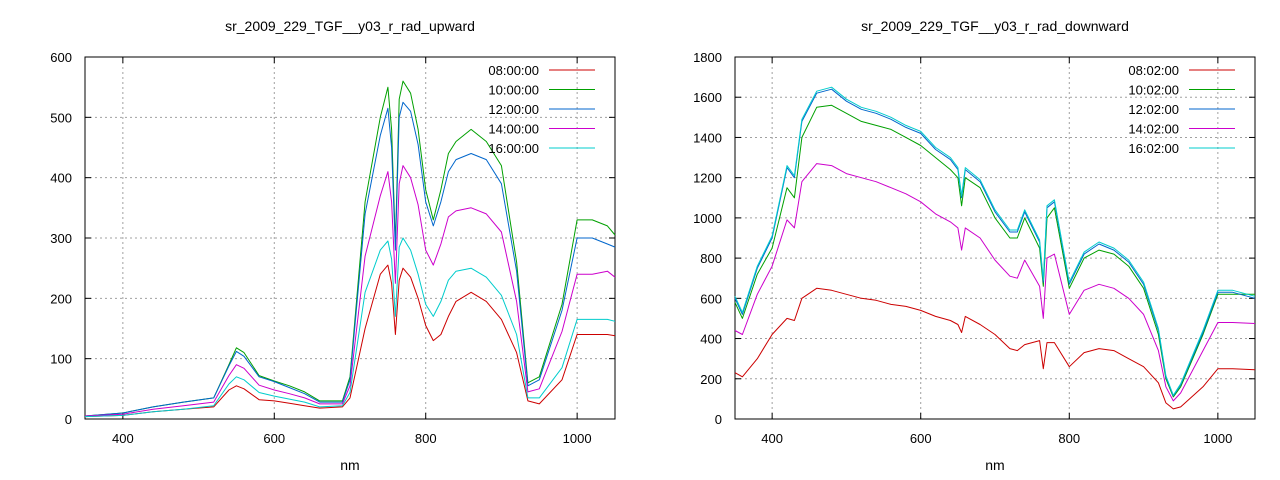 The height and width of the screenshot is (480, 1280). What do you see at coordinates (513, 129) in the screenshot?
I see `legend-label: 14:00:00` at bounding box center [513, 129].